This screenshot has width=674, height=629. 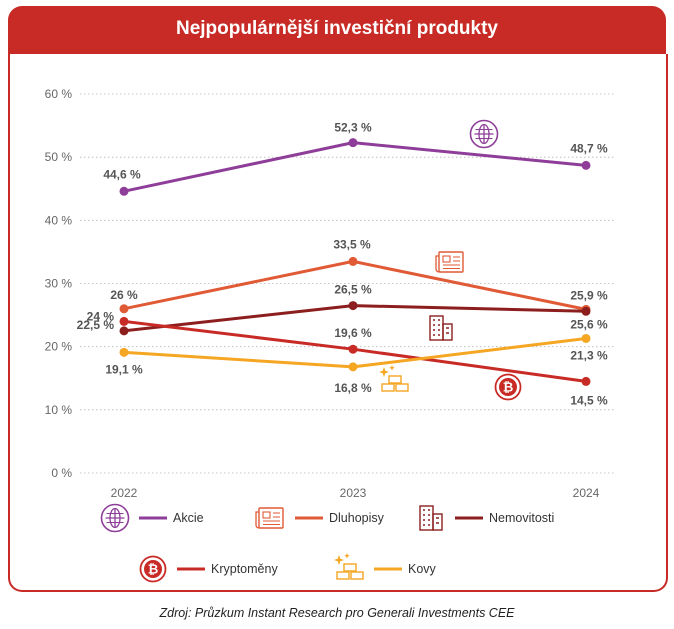 I want to click on legend-item-kovy: Kovy, so click(x=385, y=566).